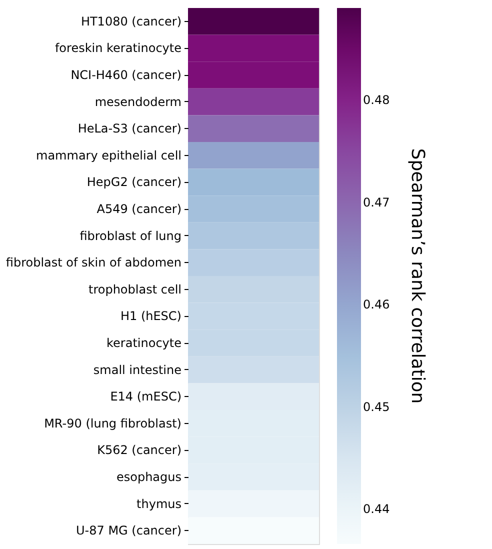  I want to click on y-tick-label: fibroblast of lung, so click(131, 235).